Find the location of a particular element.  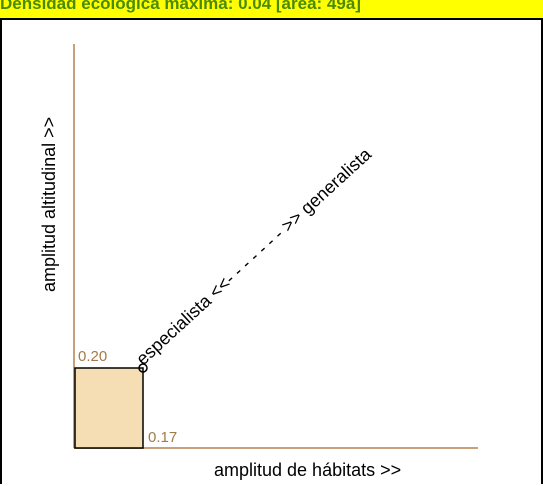

niche-corner-marker is located at coordinates (143, 368).